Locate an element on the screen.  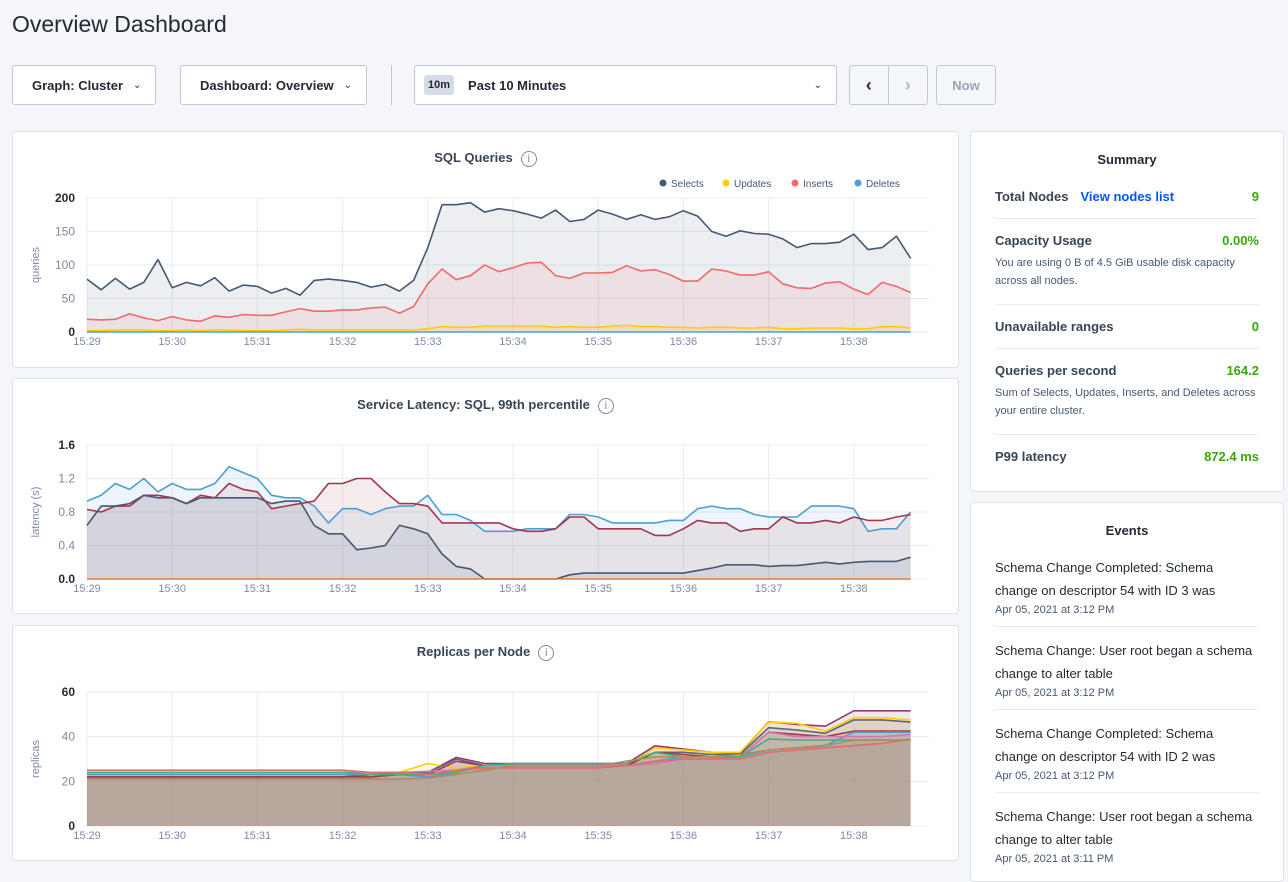
chevron-right-icon: › is located at coordinates (907, 84).